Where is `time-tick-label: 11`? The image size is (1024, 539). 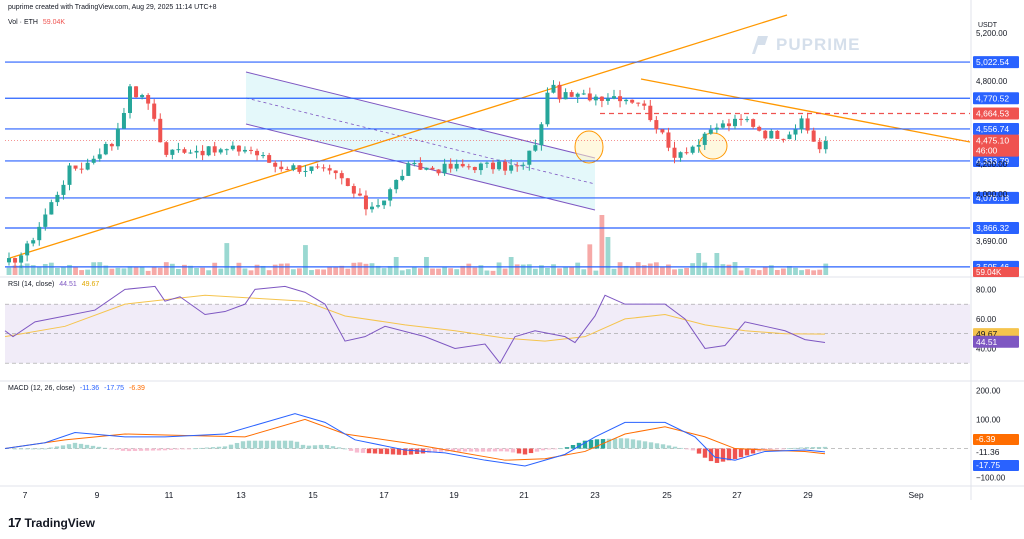 time-tick-label: 11 is located at coordinates (169, 495).